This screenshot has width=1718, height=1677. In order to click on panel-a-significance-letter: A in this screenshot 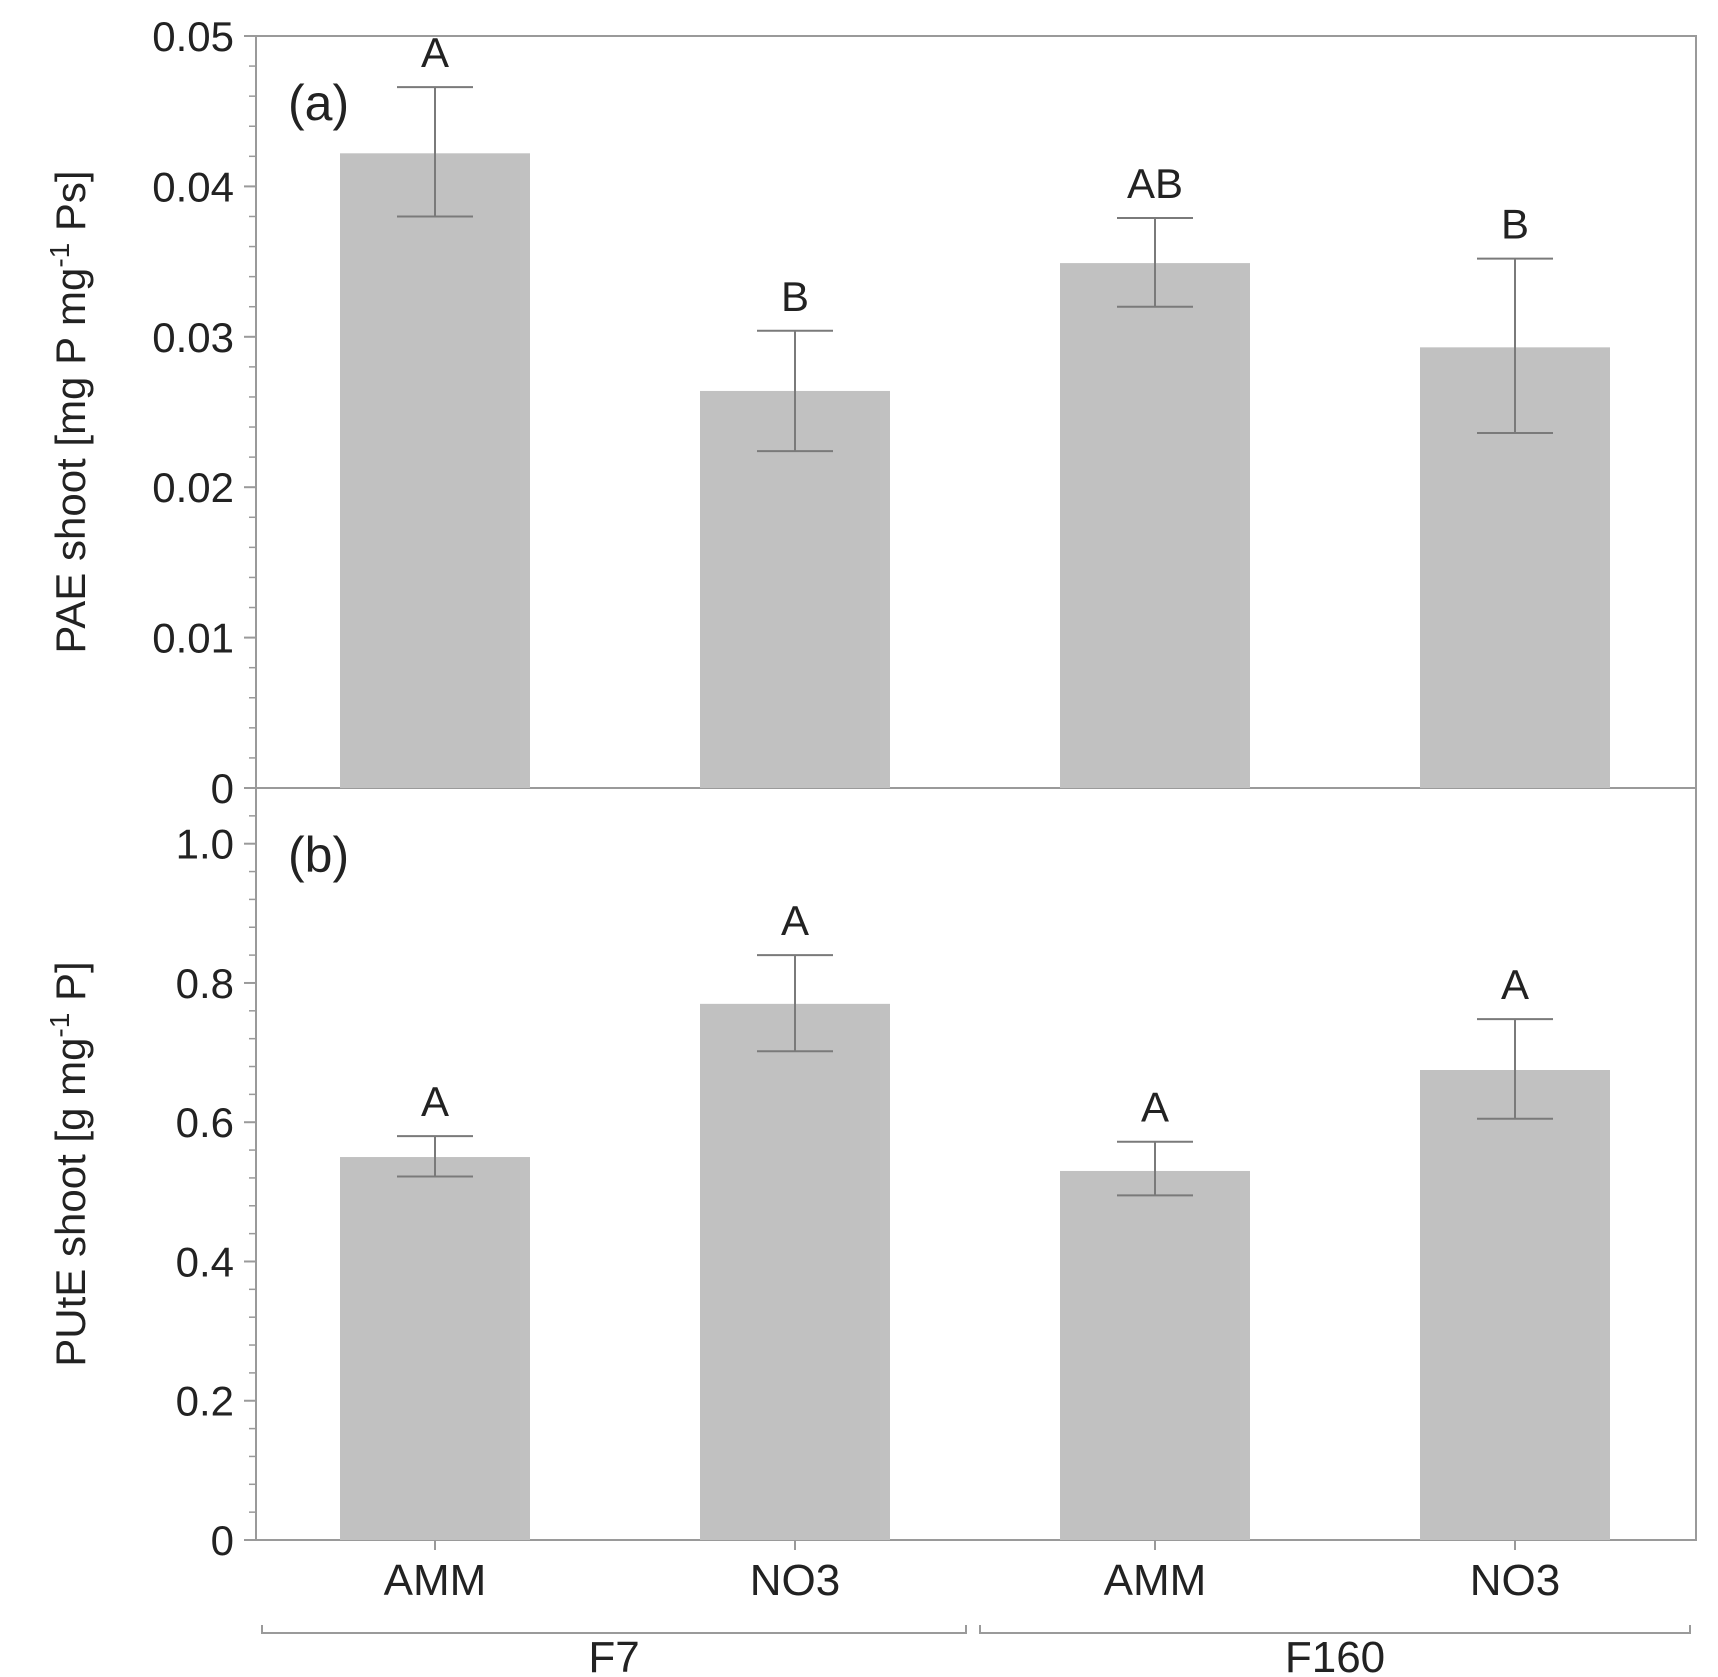, I will do `click(435, 52)`.